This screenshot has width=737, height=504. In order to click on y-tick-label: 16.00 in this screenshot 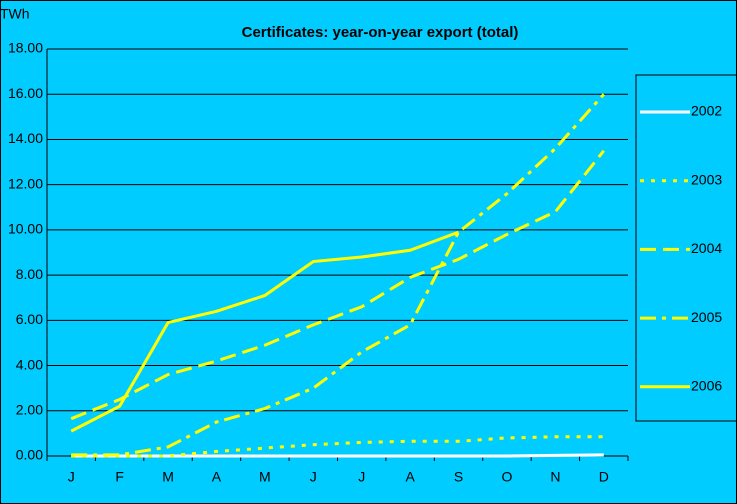, I will do `click(25, 93)`.